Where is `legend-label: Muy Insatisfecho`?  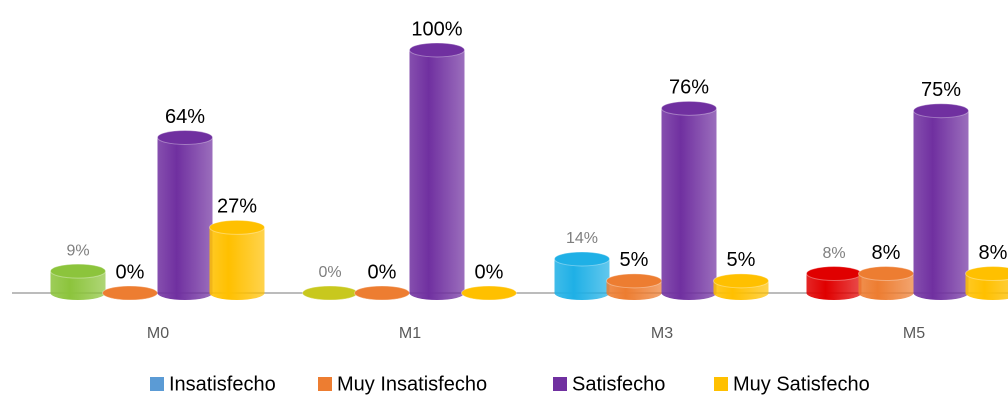 legend-label: Muy Insatisfecho is located at coordinates (412, 384).